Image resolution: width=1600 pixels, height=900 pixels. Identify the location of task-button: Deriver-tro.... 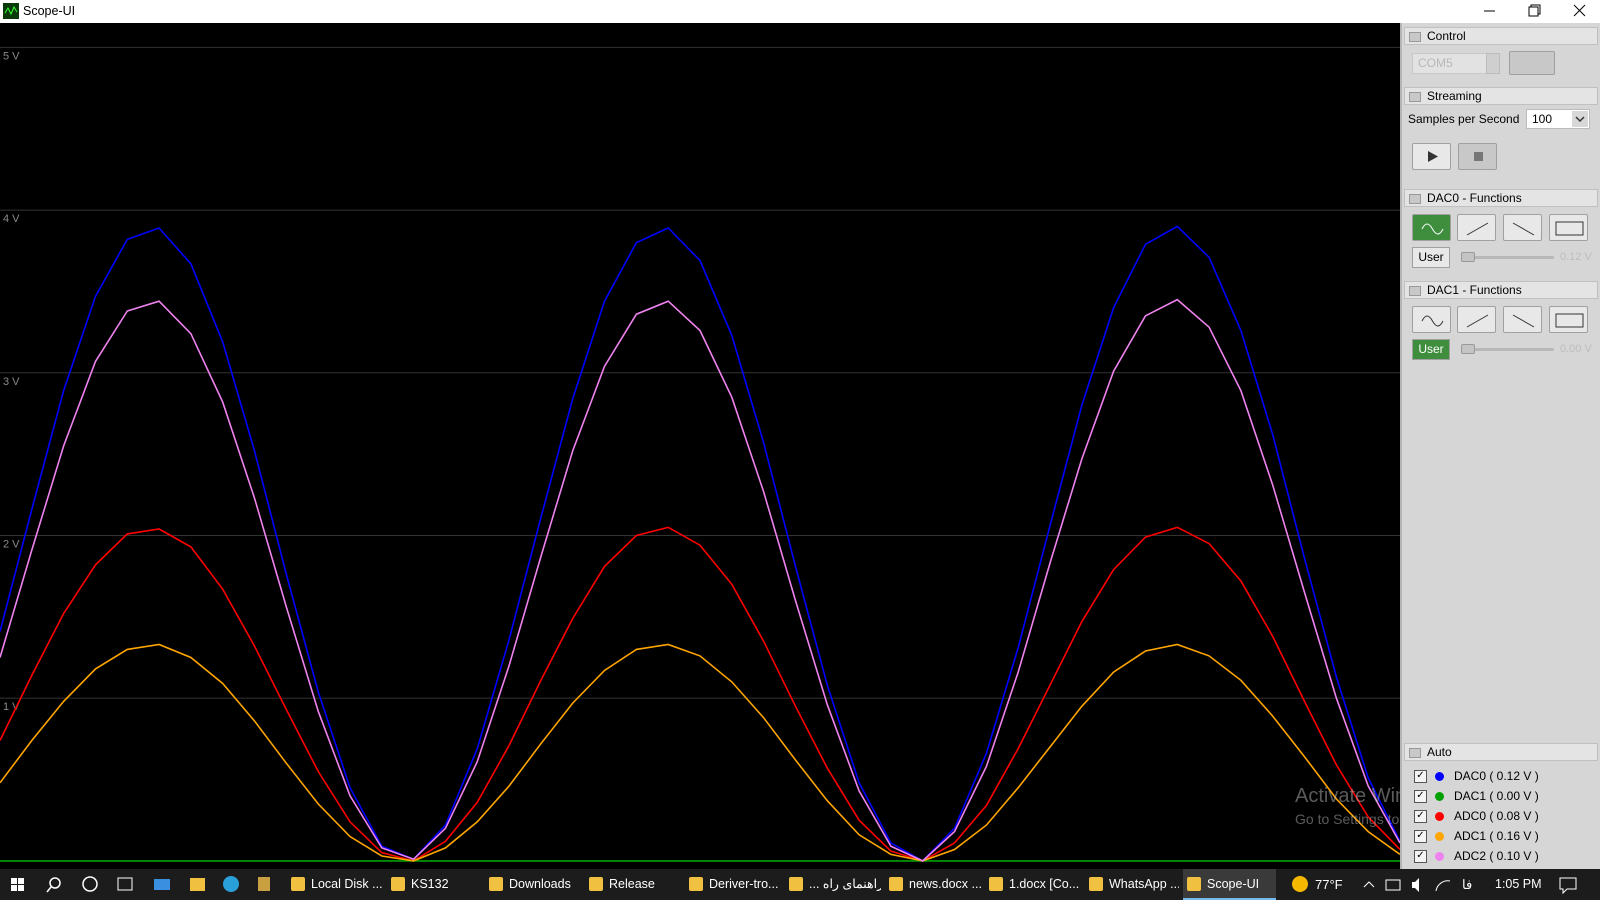
(733, 884).